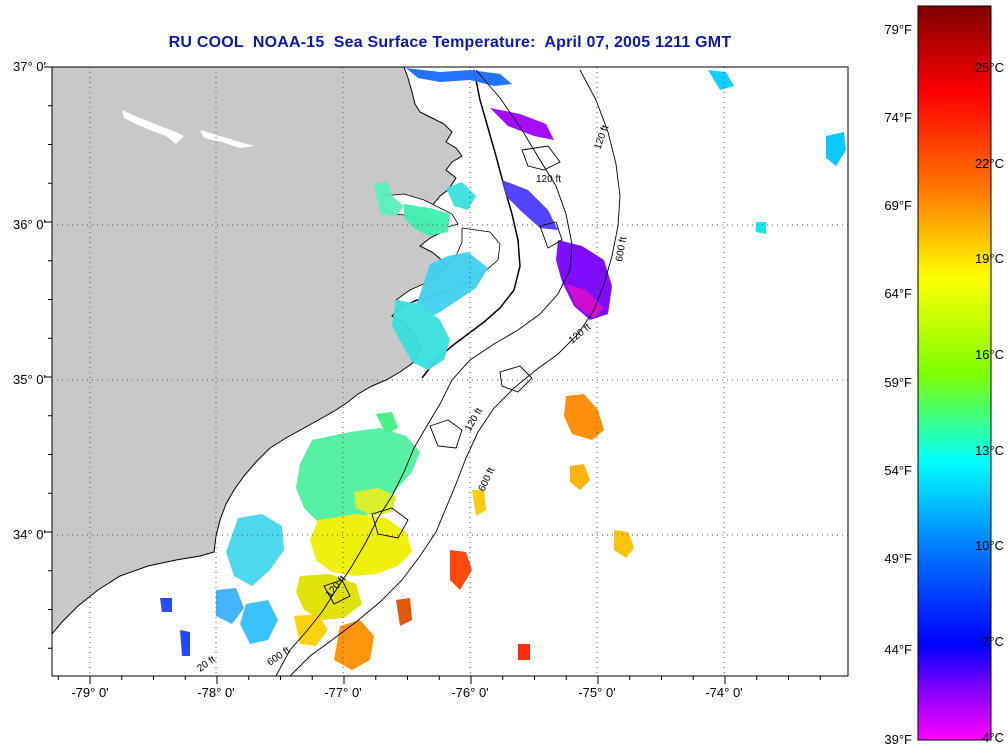 Image resolution: width=1008 pixels, height=754 pixels. What do you see at coordinates (723, 692) in the screenshot?
I see `lon-label: -74° 0'` at bounding box center [723, 692].